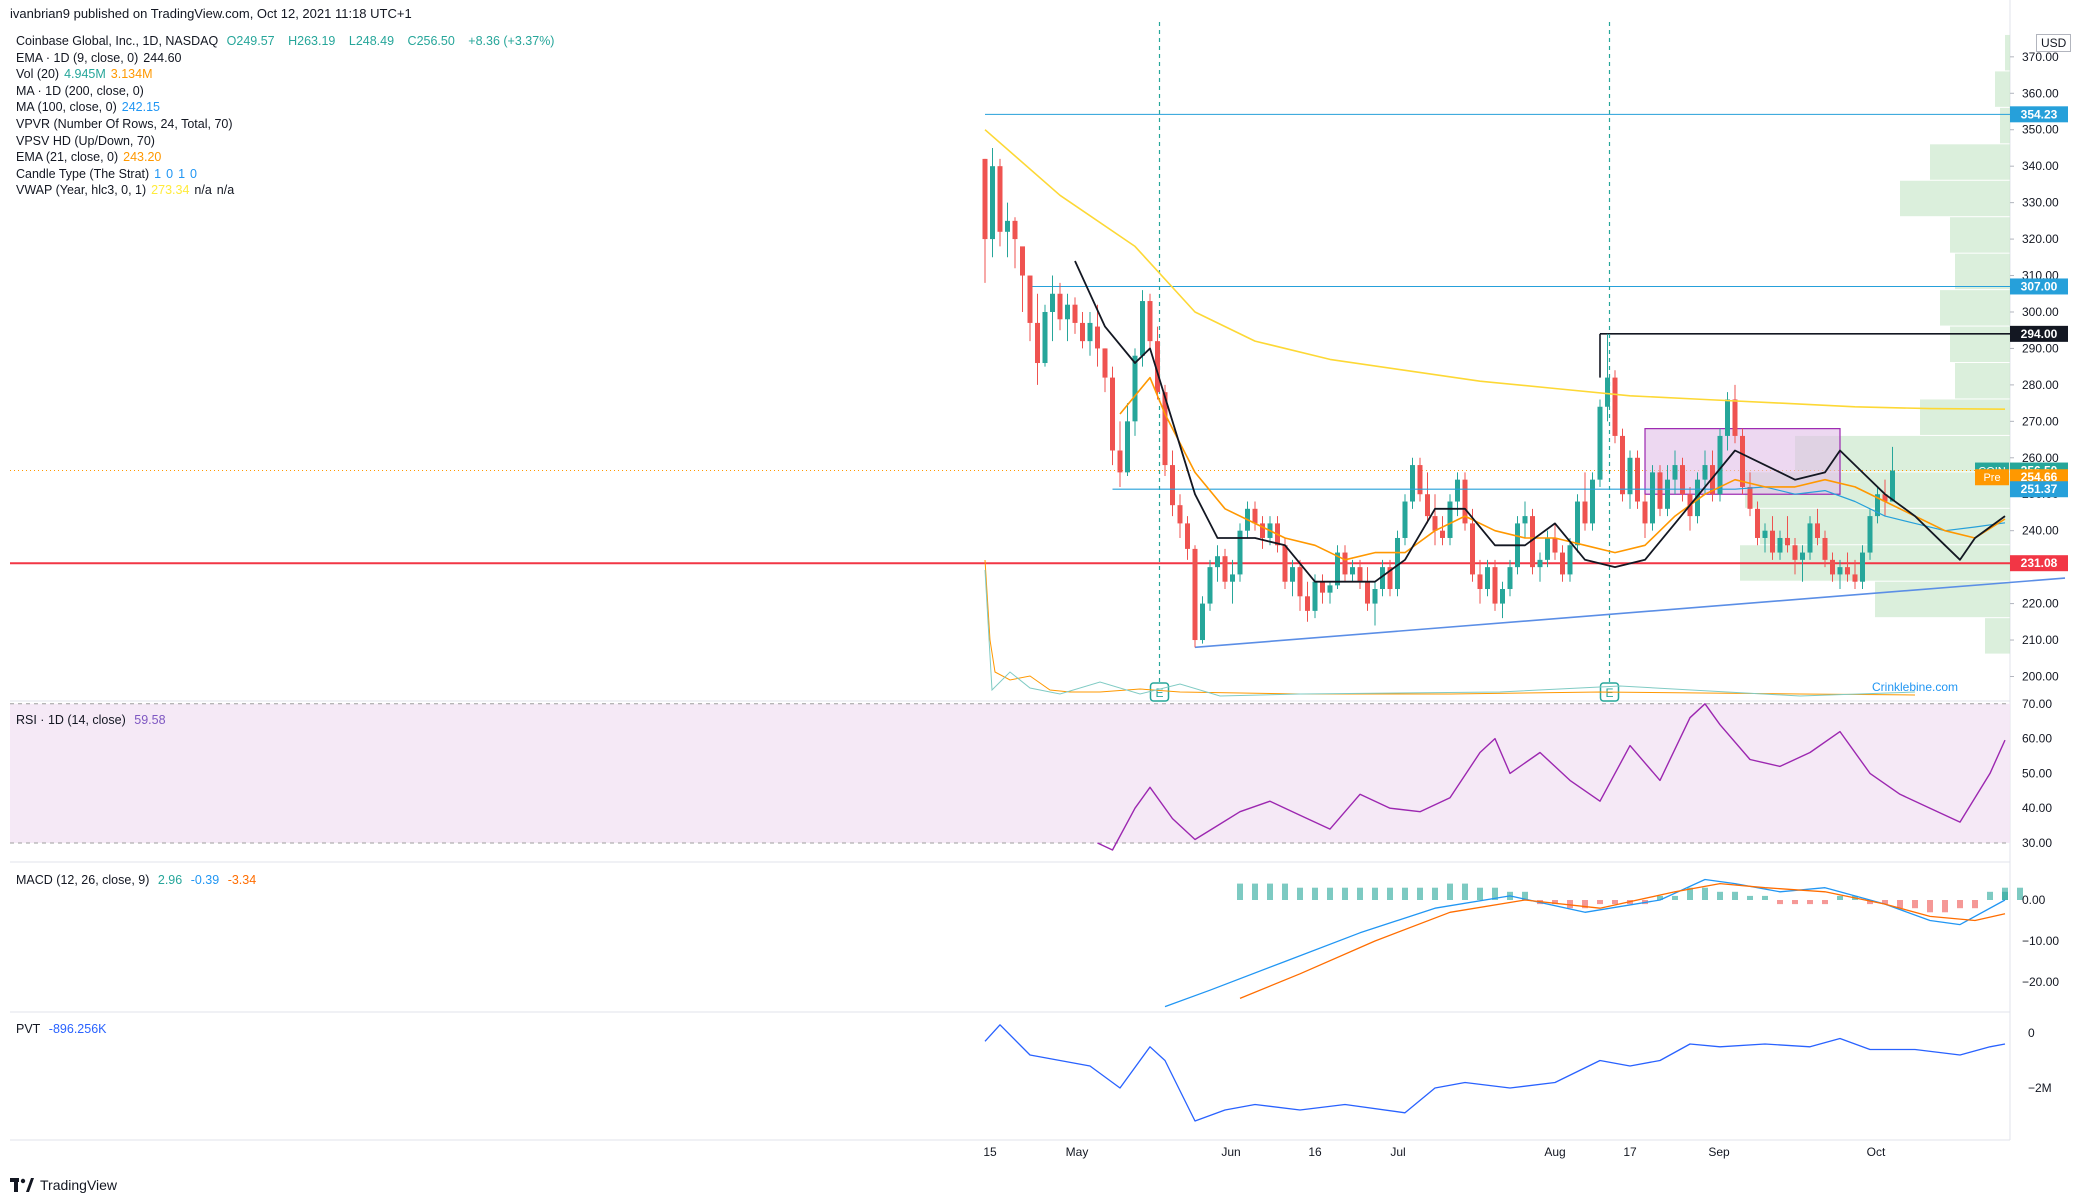 The height and width of the screenshot is (1202, 2097). I want to click on indicator-label: Candle Type (The Strat), so click(83, 173).